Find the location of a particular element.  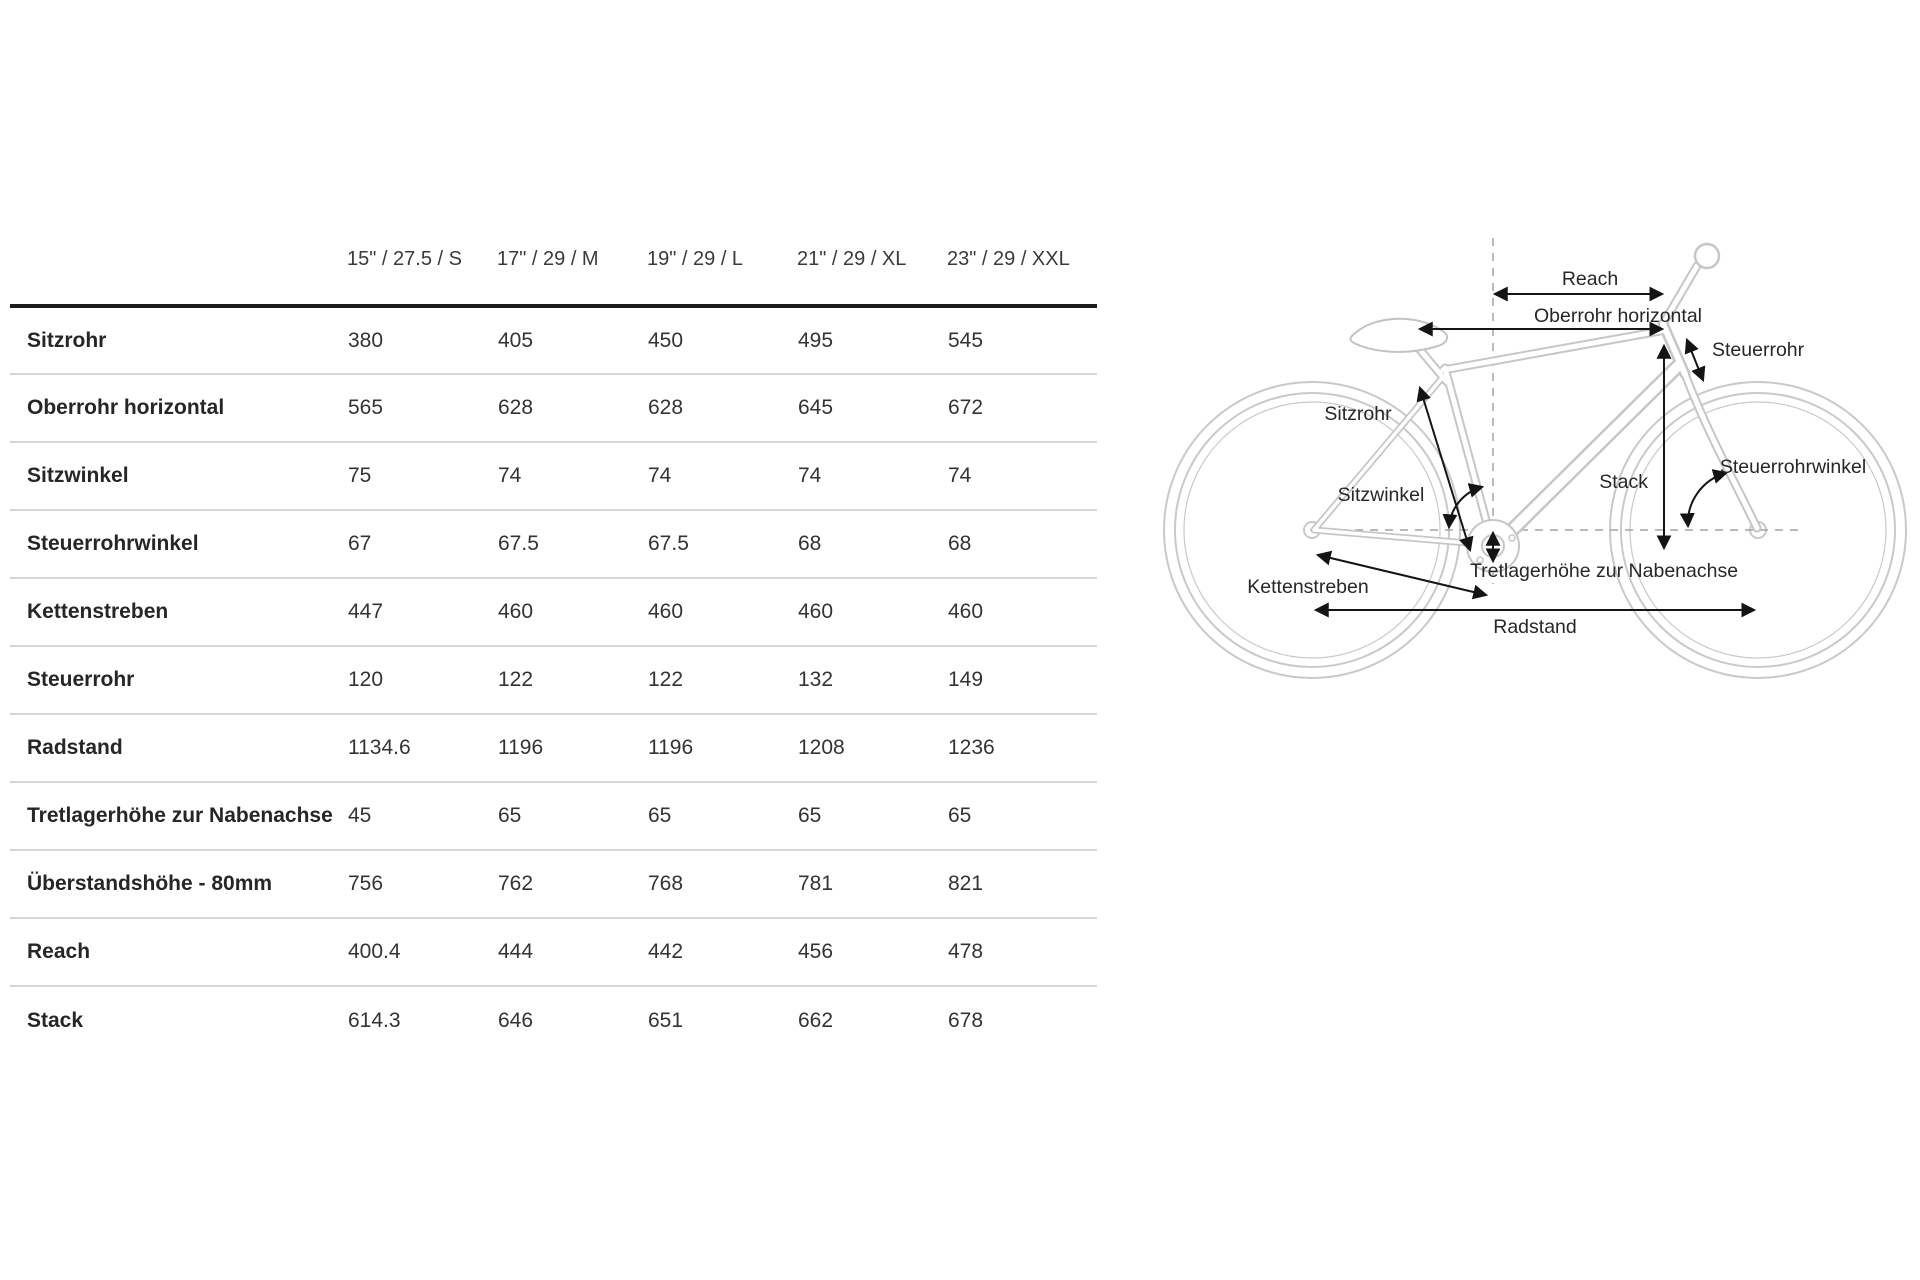

geometry-cell: 1196 is located at coordinates (671, 747).